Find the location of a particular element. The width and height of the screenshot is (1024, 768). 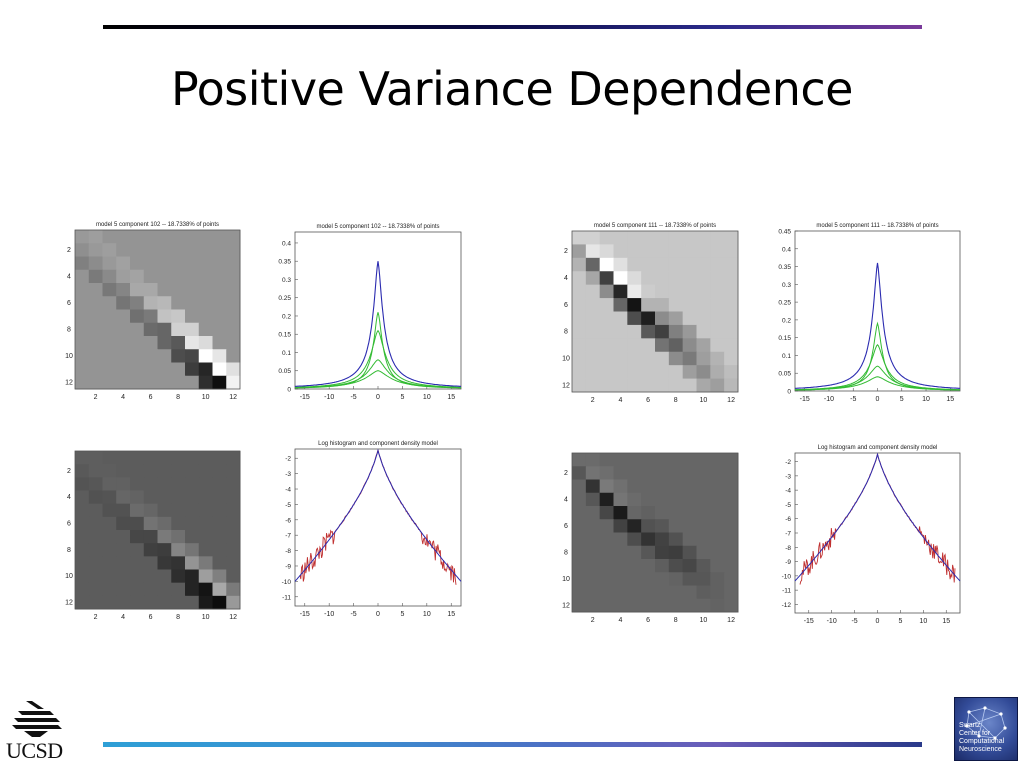

matrix-ytick-label: 6 is located at coordinates (69, 523).